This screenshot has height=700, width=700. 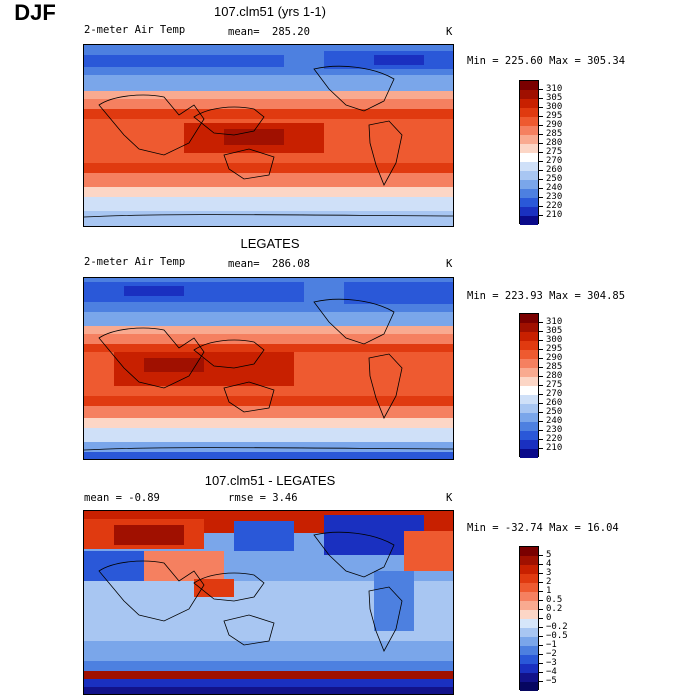 What do you see at coordinates (549, 572) in the screenshot?
I see `colorbar-label: 3` at bounding box center [549, 572].